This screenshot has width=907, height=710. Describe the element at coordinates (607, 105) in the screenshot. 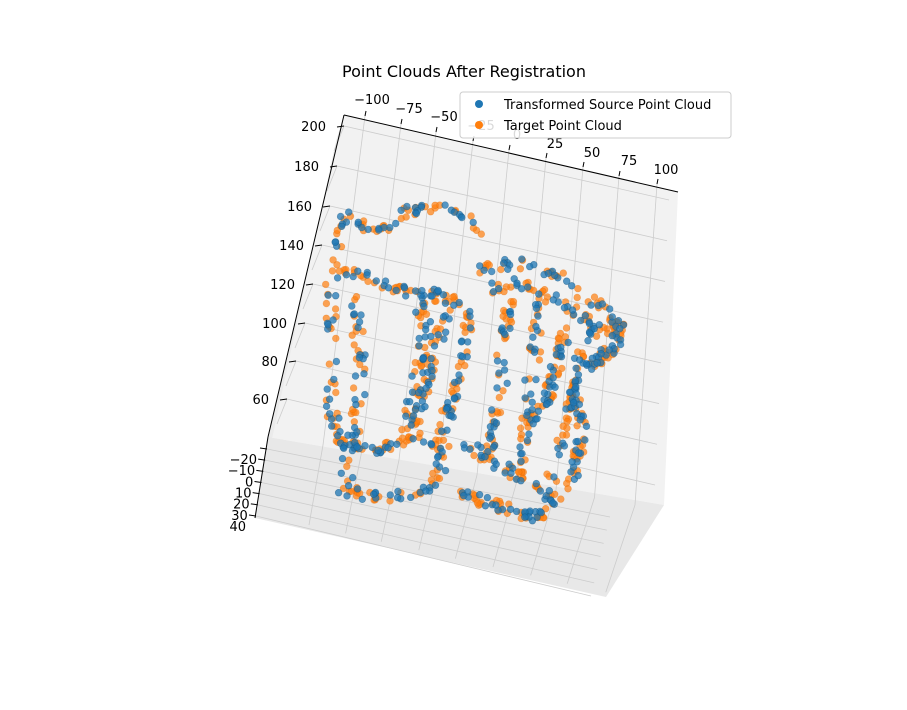

I see `legend-label-source: Transformed Source Point Cloud` at that location.